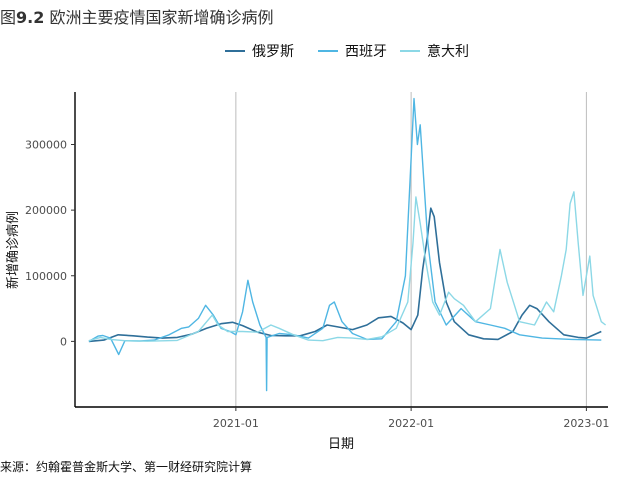  Describe the element at coordinates (586, 423) in the screenshot. I see `x-tick-label: 2023-01` at that location.